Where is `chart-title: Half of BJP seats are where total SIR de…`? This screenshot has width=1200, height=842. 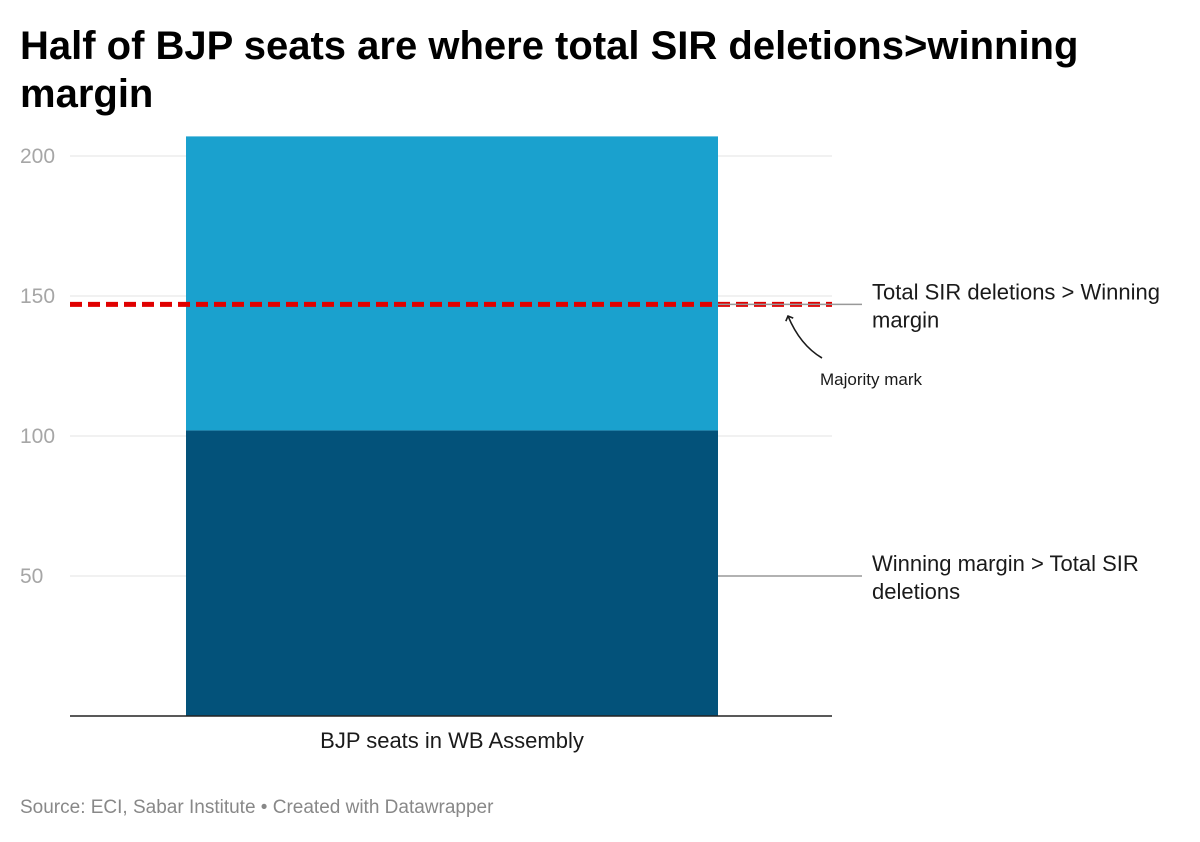
chart-title: Half of BJP seats are where total SIR de… is located at coordinates (549, 70).